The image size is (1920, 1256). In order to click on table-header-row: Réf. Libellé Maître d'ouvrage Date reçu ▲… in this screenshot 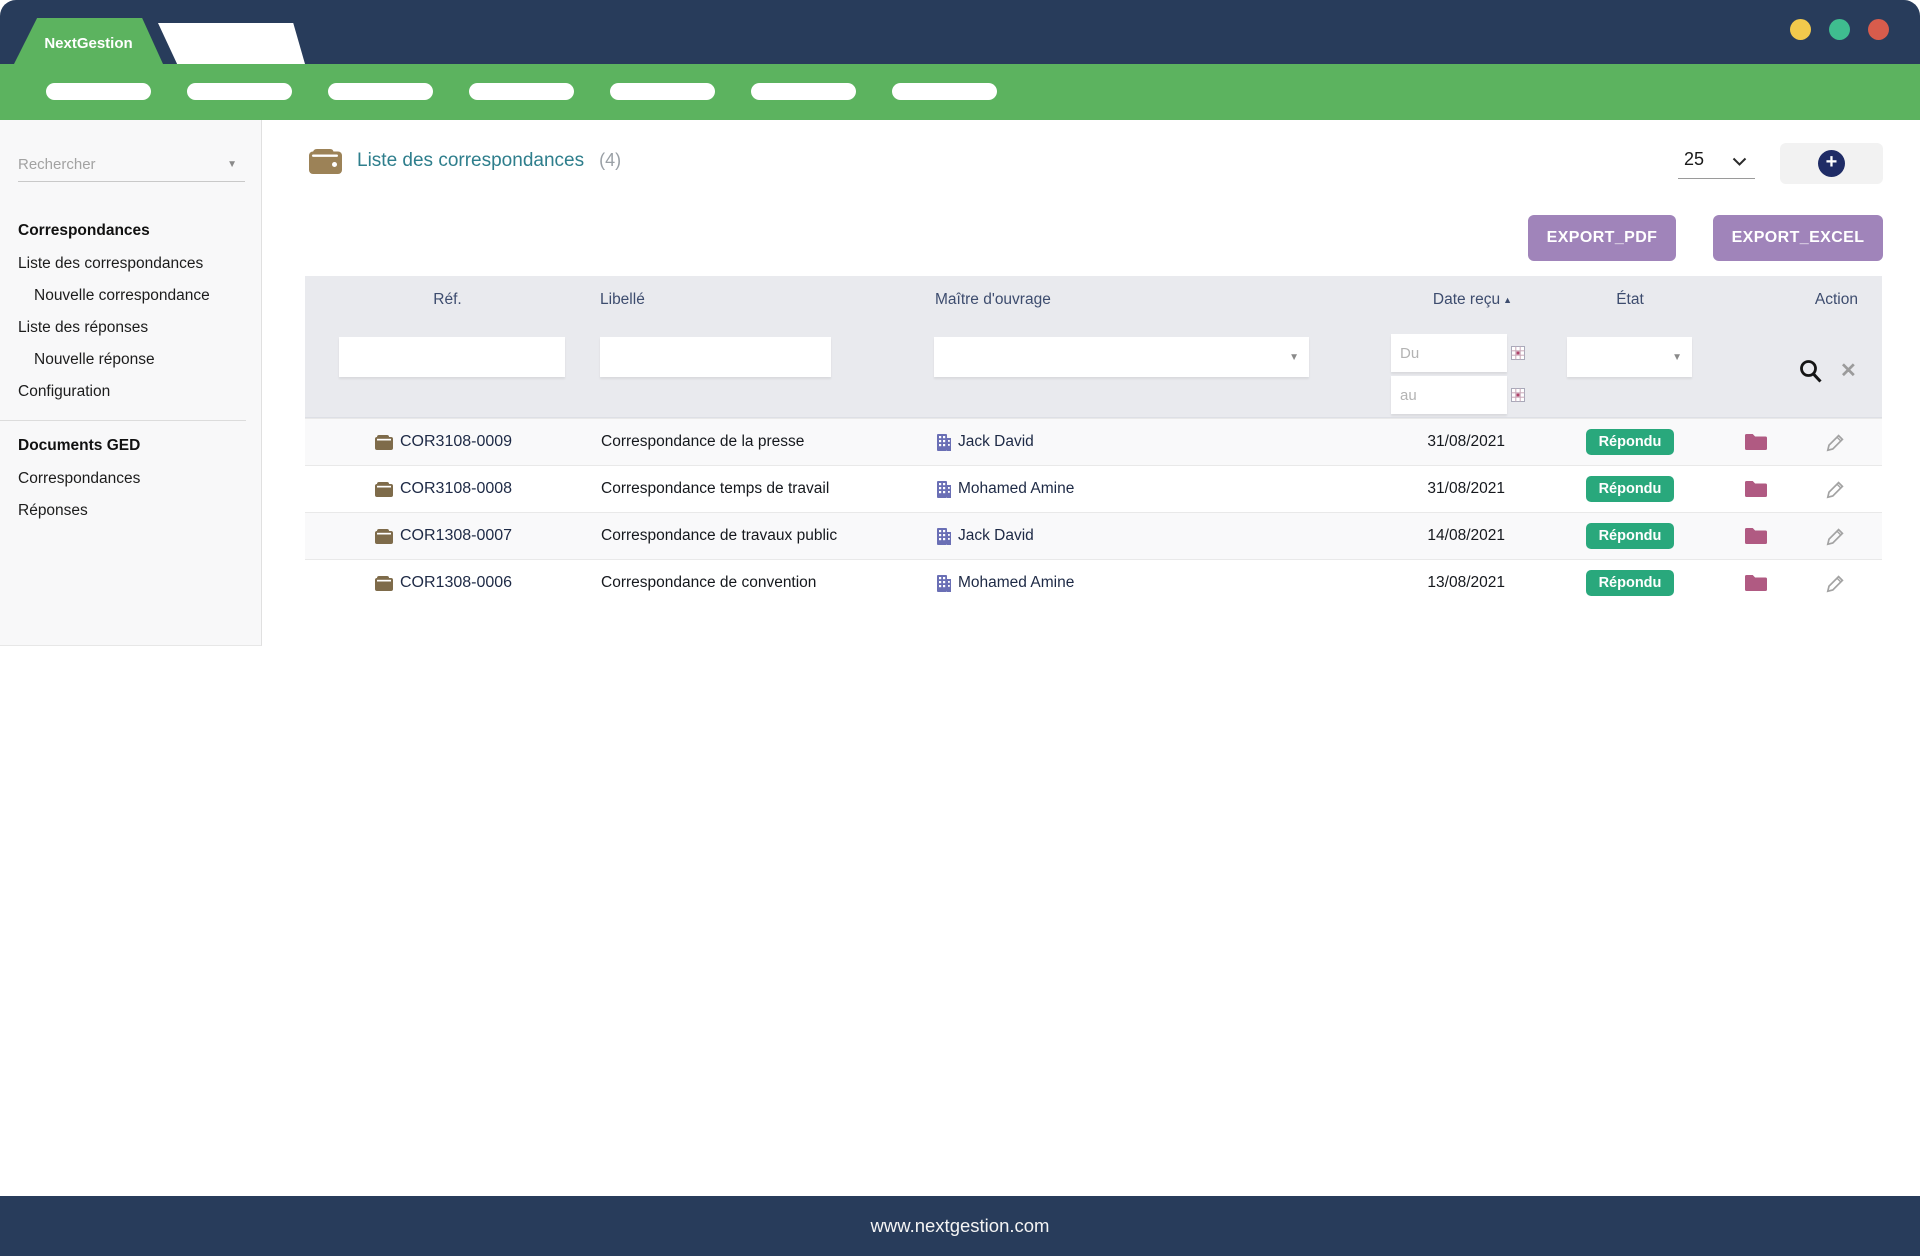, I will do `click(1093, 300)`.